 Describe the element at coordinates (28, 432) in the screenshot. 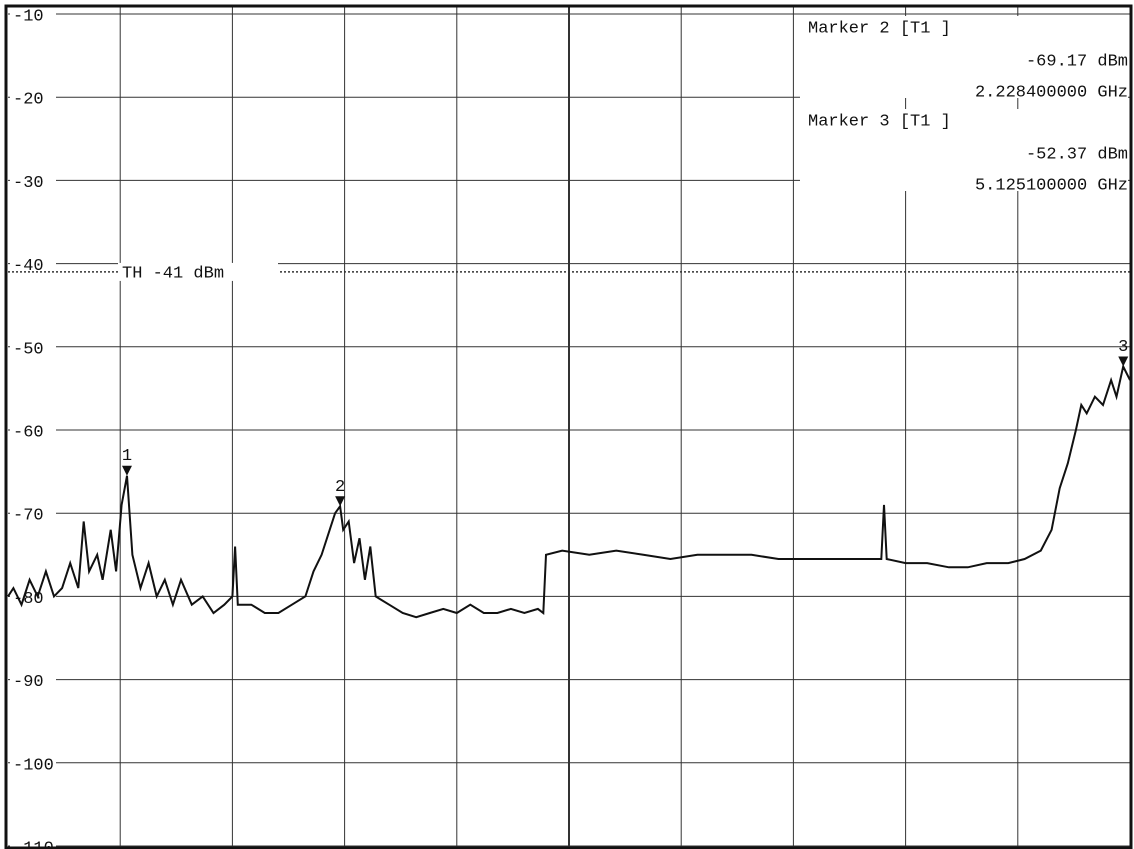

I see `y-tick-label: -60` at that location.